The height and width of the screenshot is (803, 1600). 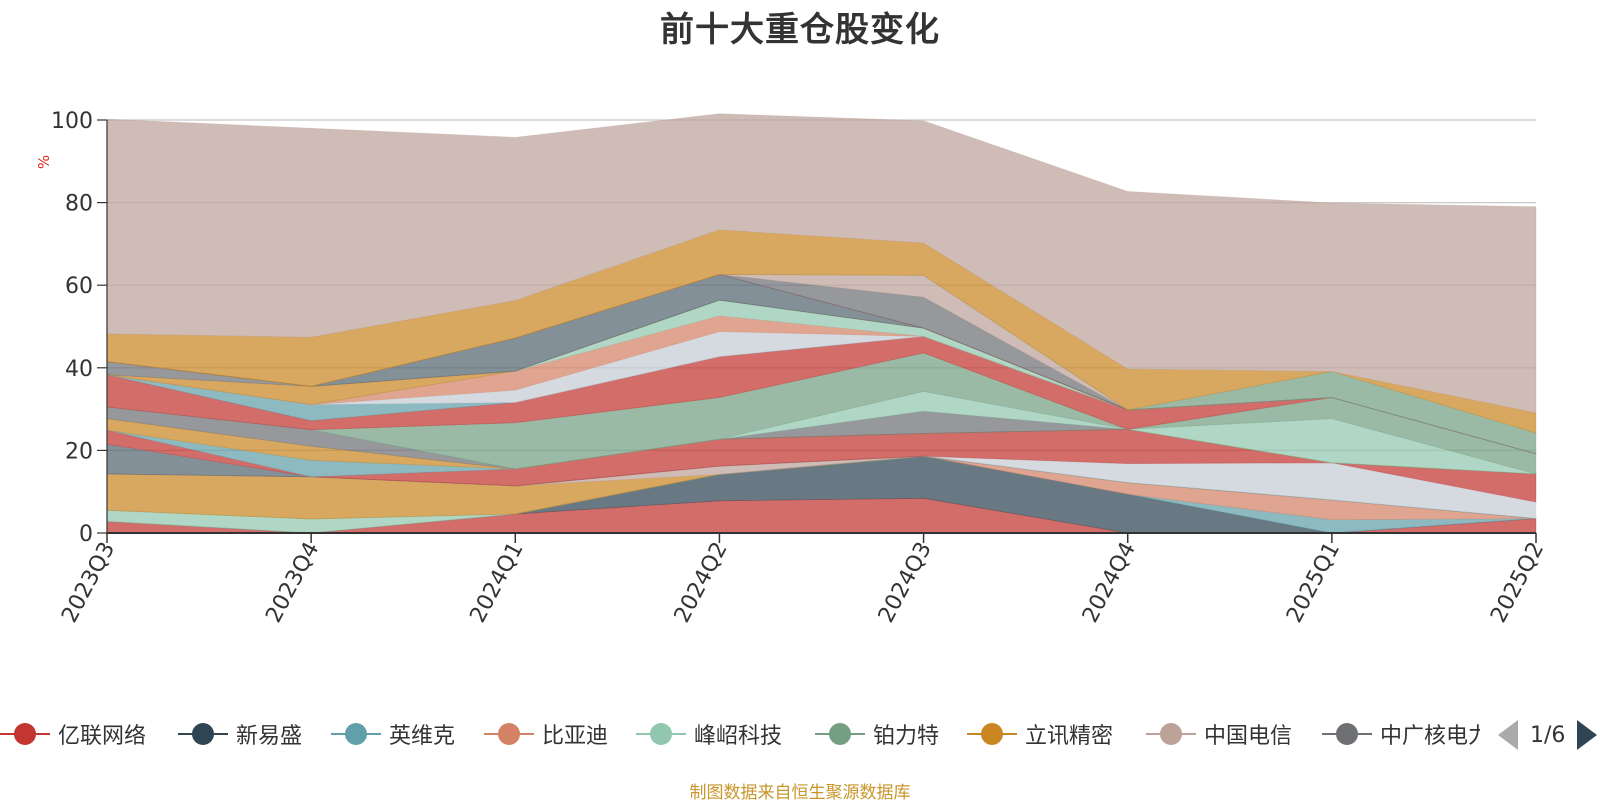 I want to click on legend-item: 峰岹科技, so click(x=709, y=734).